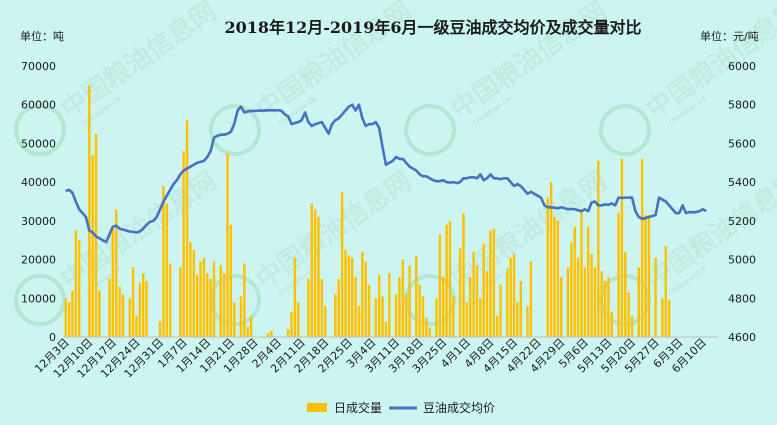 The height and width of the screenshot is (425, 777). What do you see at coordinates (432, 27) in the screenshot?
I see `chart-title: 2018年12月-2019年6月一级豆油成交均价及成交量对比` at bounding box center [432, 27].